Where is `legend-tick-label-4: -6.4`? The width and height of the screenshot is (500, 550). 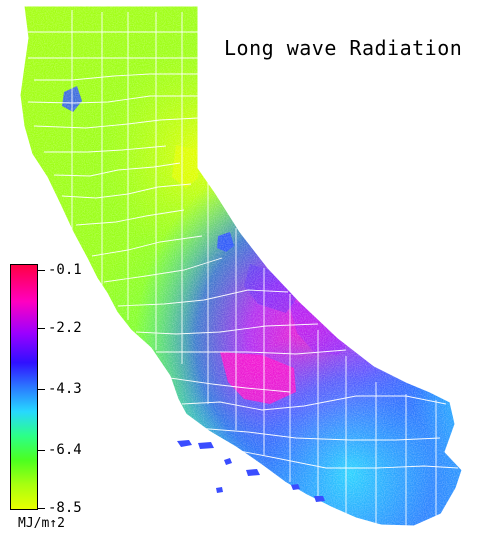
legend-tick-label-4: -6.4 is located at coordinates (65, 450).